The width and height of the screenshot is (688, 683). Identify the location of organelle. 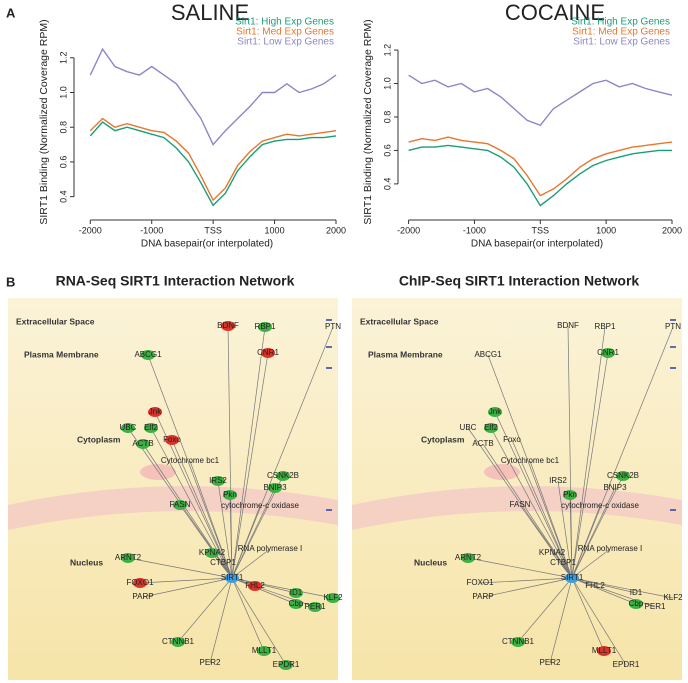
(158, 472).